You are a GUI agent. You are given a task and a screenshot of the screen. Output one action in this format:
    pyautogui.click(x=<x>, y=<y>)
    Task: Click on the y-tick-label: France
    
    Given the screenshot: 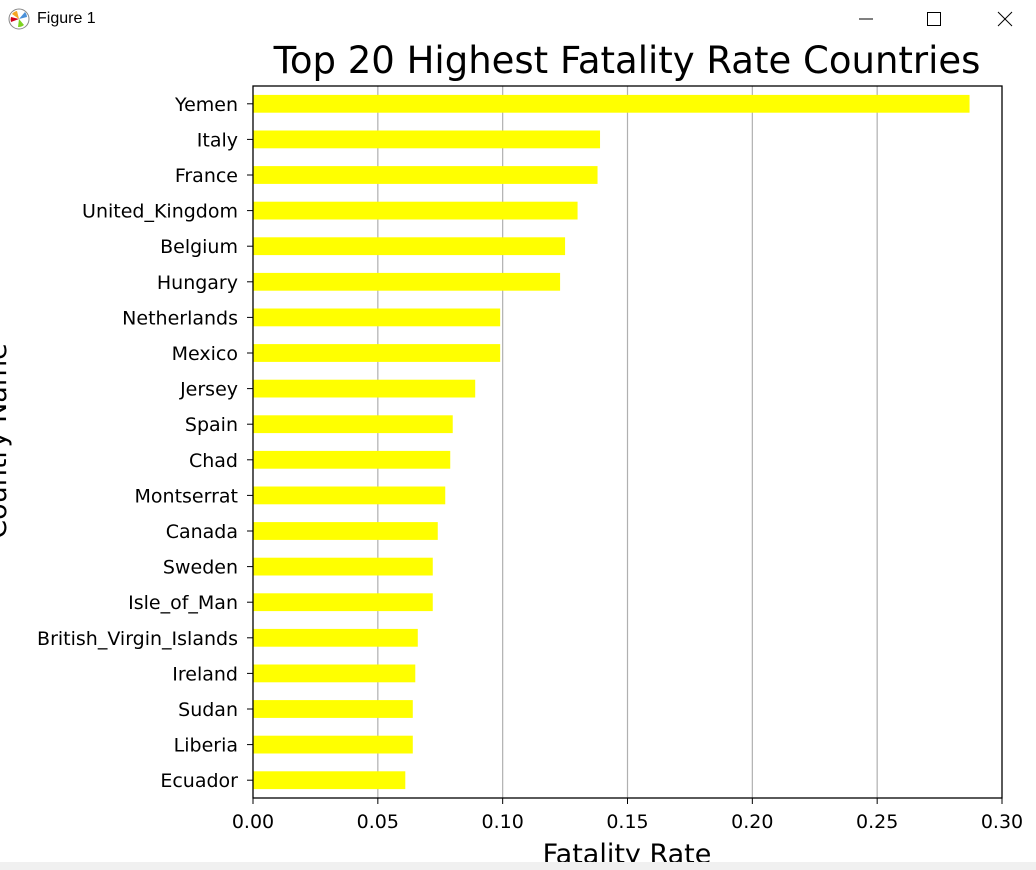 What is the action you would take?
    pyautogui.click(x=206, y=176)
    